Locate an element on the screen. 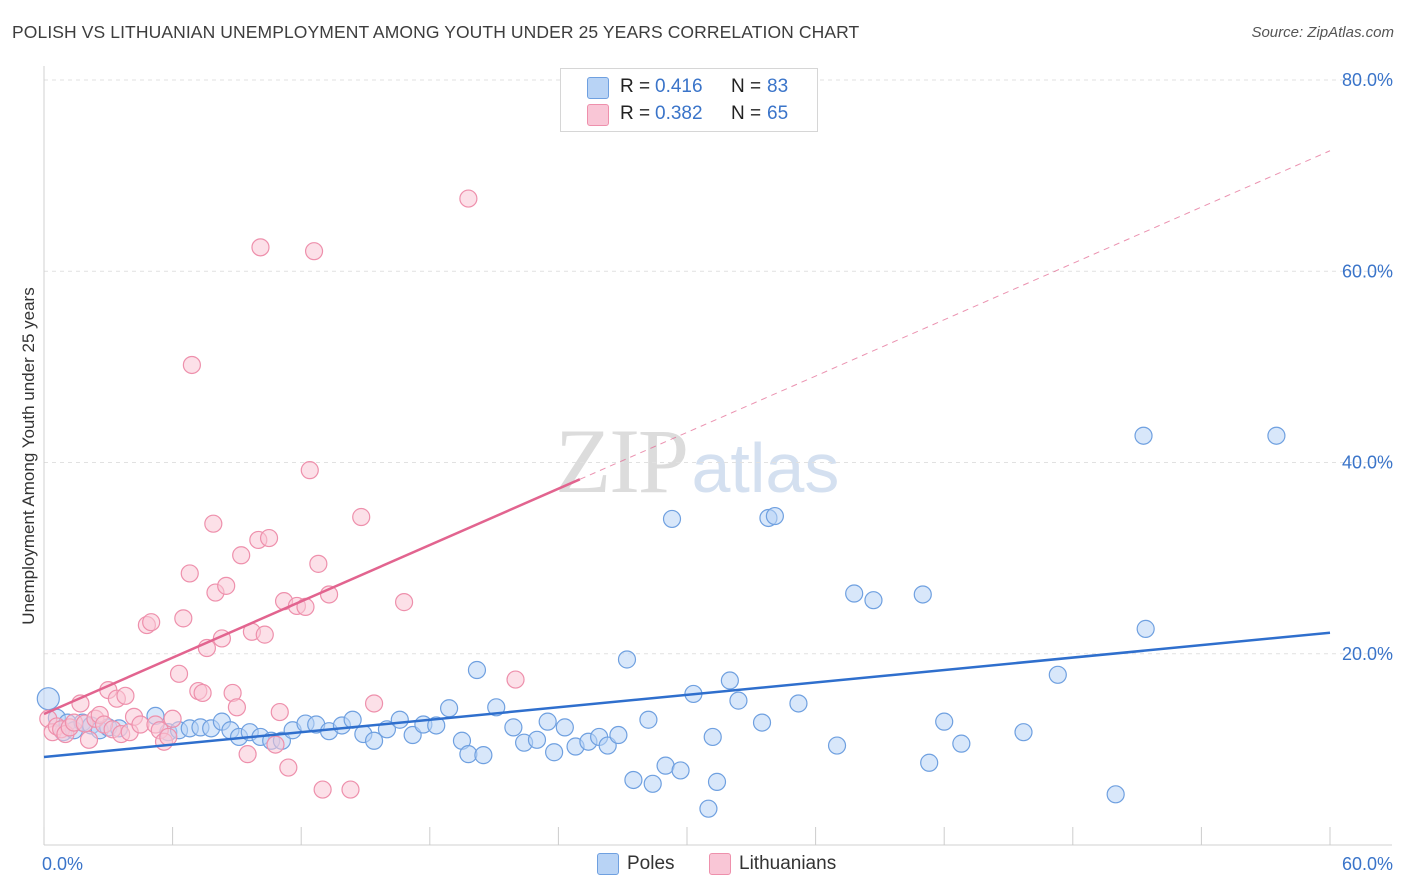  poles-legend-swatch is located at coordinates (608, 864).